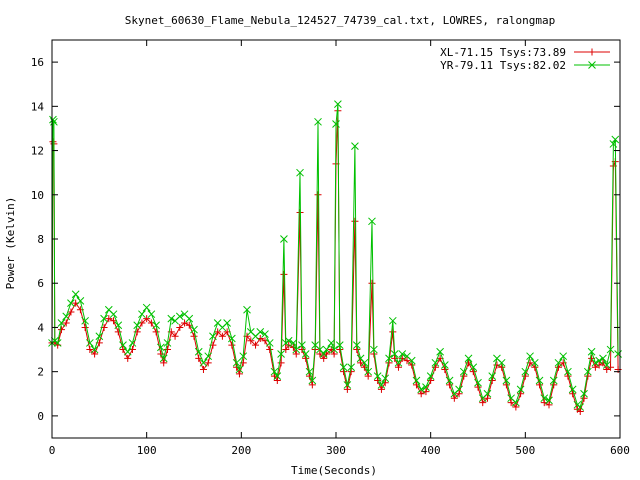 Image resolution: width=640 pixels, height=480 pixels. What do you see at coordinates (40, 416) in the screenshot?
I see `y-tick-label: 0` at bounding box center [40, 416].